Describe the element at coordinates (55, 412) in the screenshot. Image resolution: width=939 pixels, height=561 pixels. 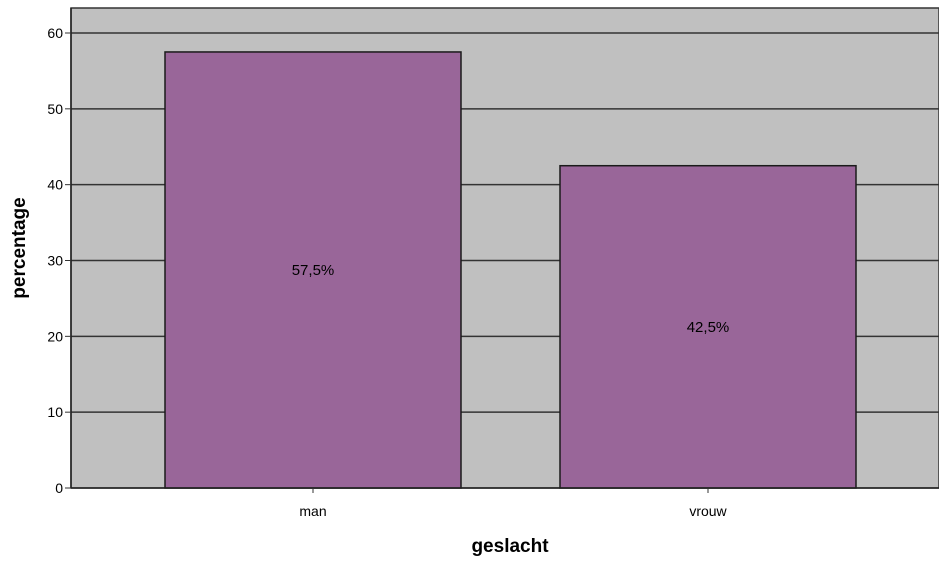
I see `y-tick-label: 10` at that location.